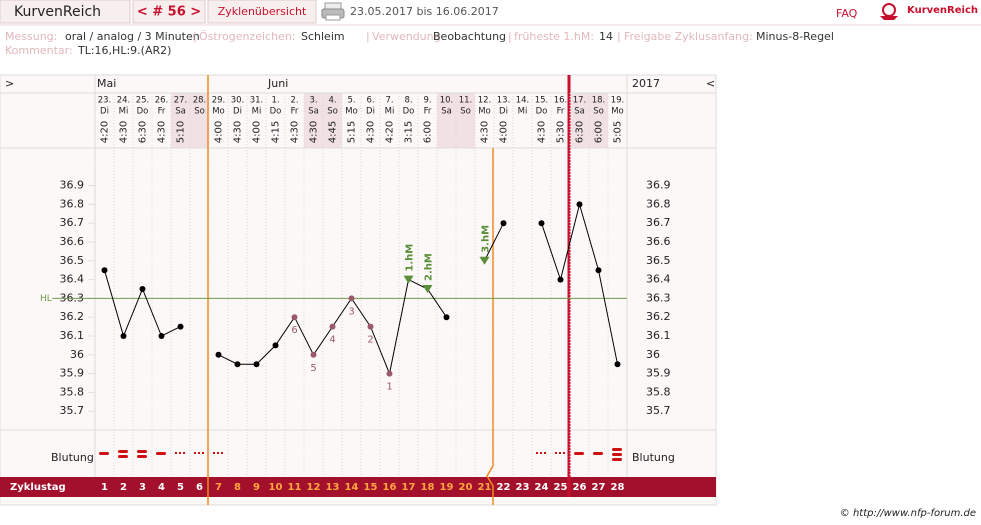 The image size is (981, 525). I want to click on date-label: 17., so click(580, 101).